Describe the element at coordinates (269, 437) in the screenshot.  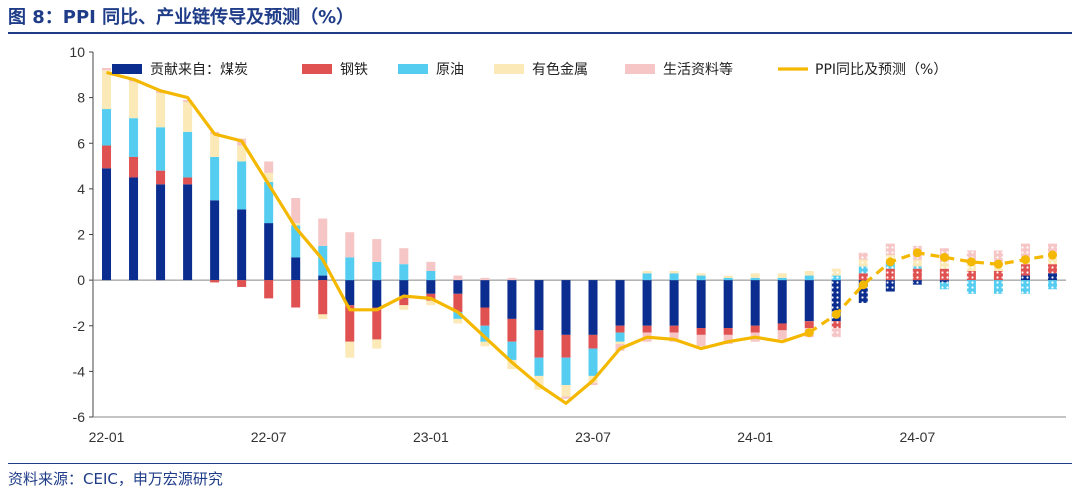
I see `x-tick-label: 22-07` at that location.